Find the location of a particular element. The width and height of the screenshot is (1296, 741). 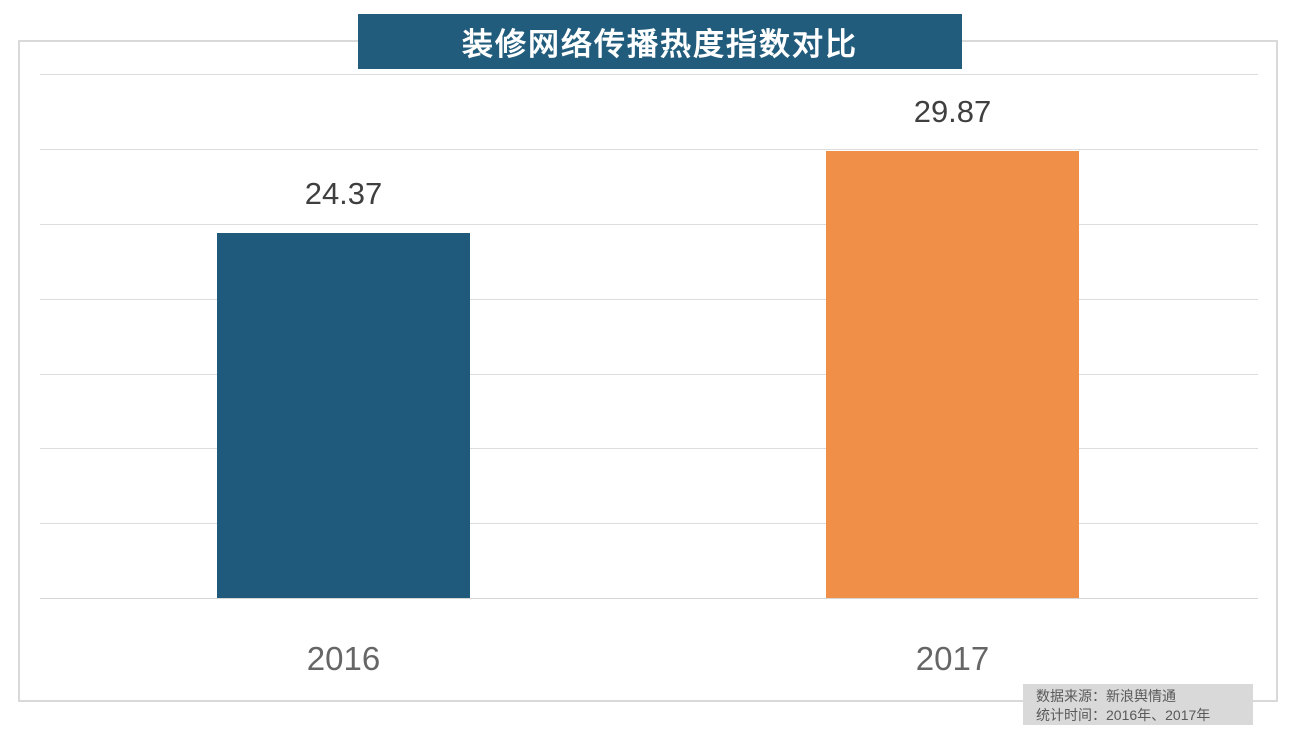

x-axis-label-2016: 2016 is located at coordinates (343, 658).